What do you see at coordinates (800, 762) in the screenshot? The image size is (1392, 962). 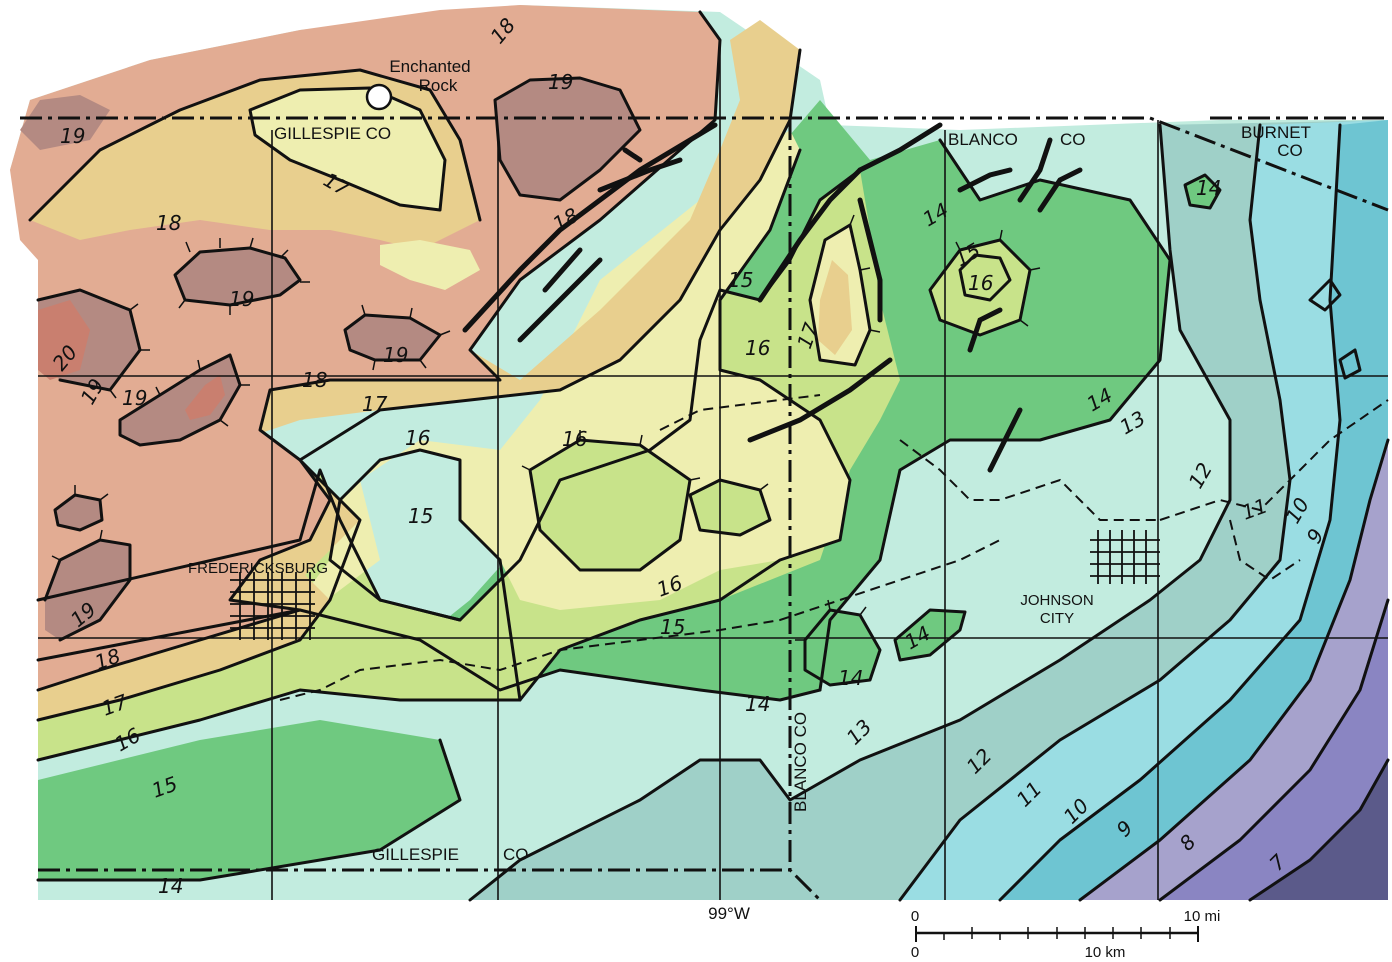 I see `blanco-co-vertical-label: BLANCO CO` at bounding box center [800, 762].